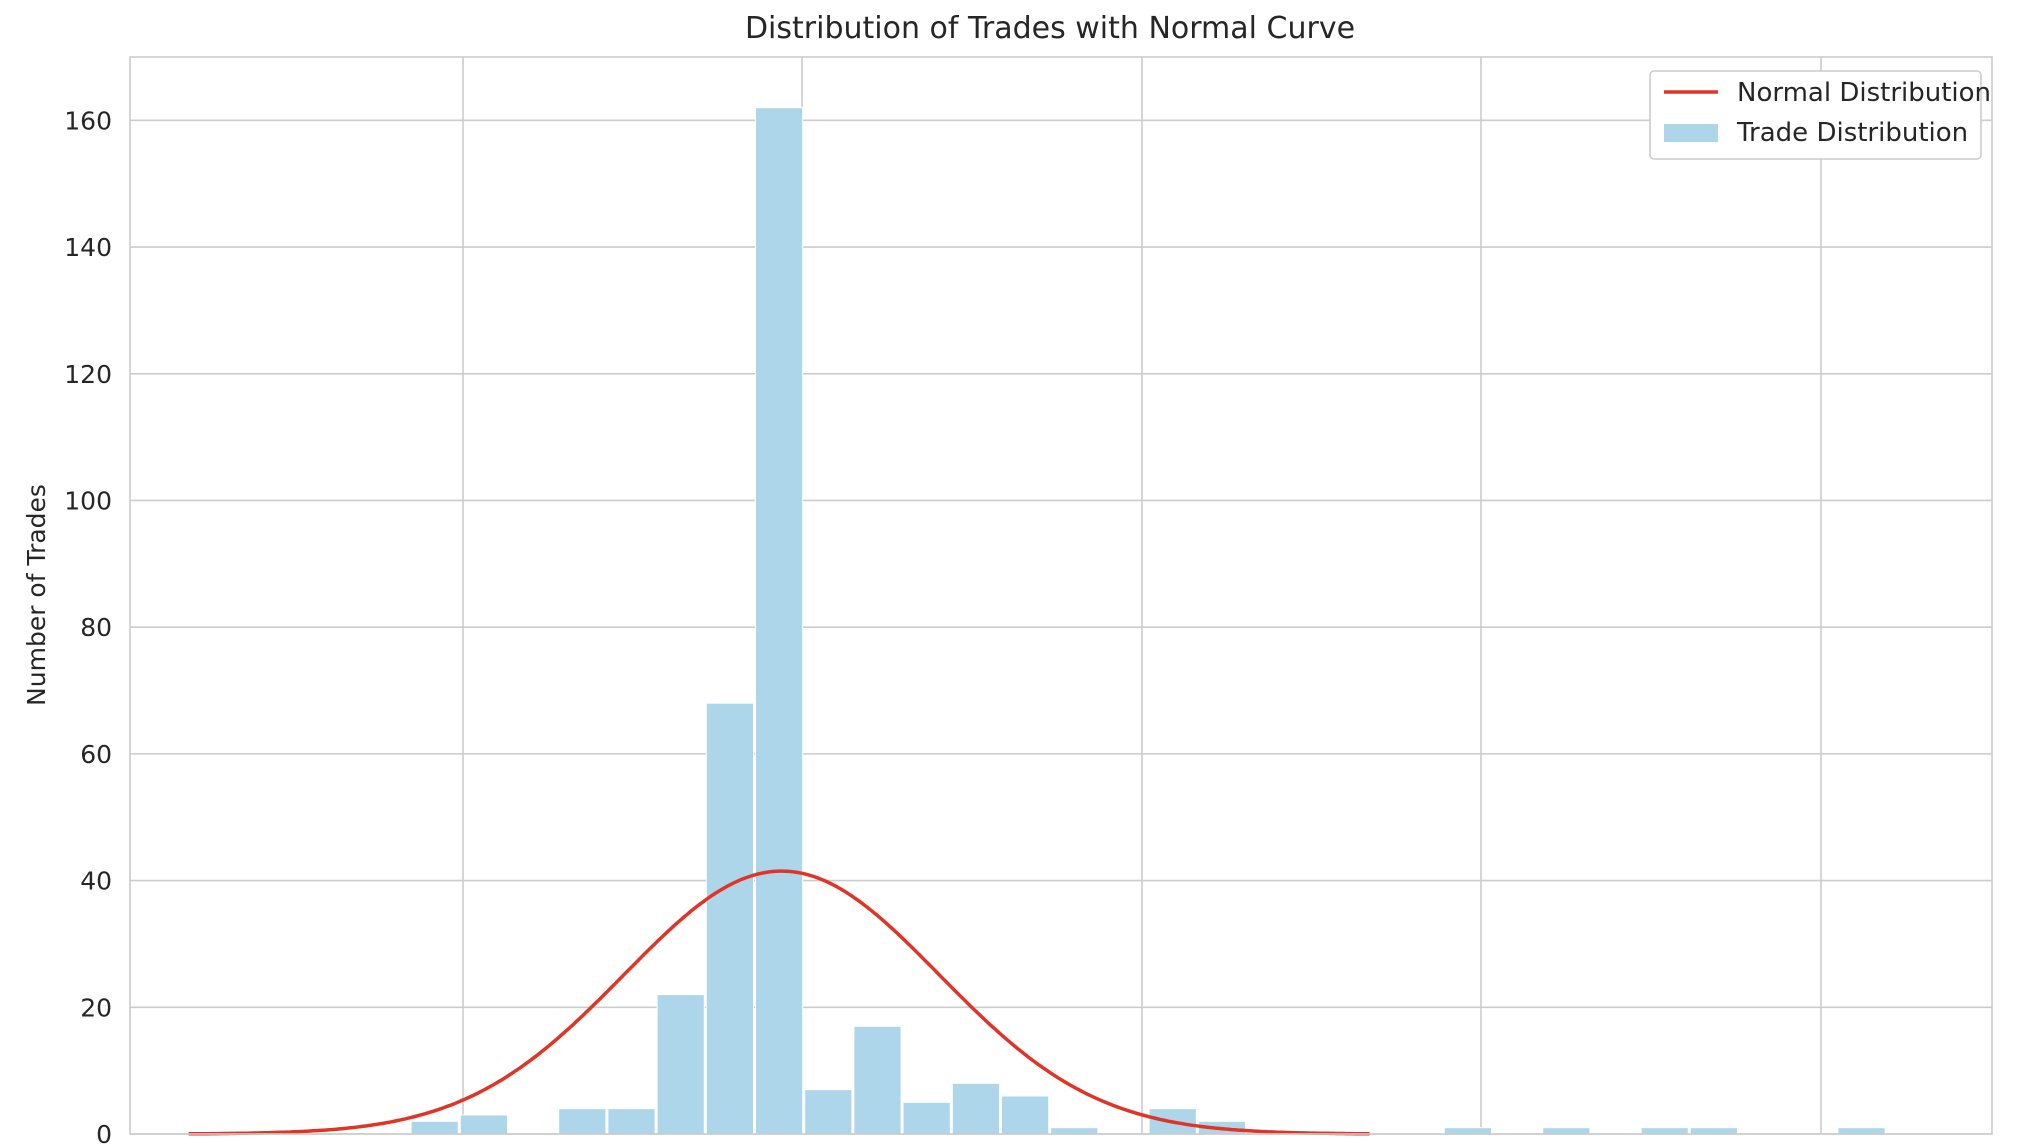 The height and width of the screenshot is (1144, 2018). I want to click on y-tick-label: 60, so click(96, 754).